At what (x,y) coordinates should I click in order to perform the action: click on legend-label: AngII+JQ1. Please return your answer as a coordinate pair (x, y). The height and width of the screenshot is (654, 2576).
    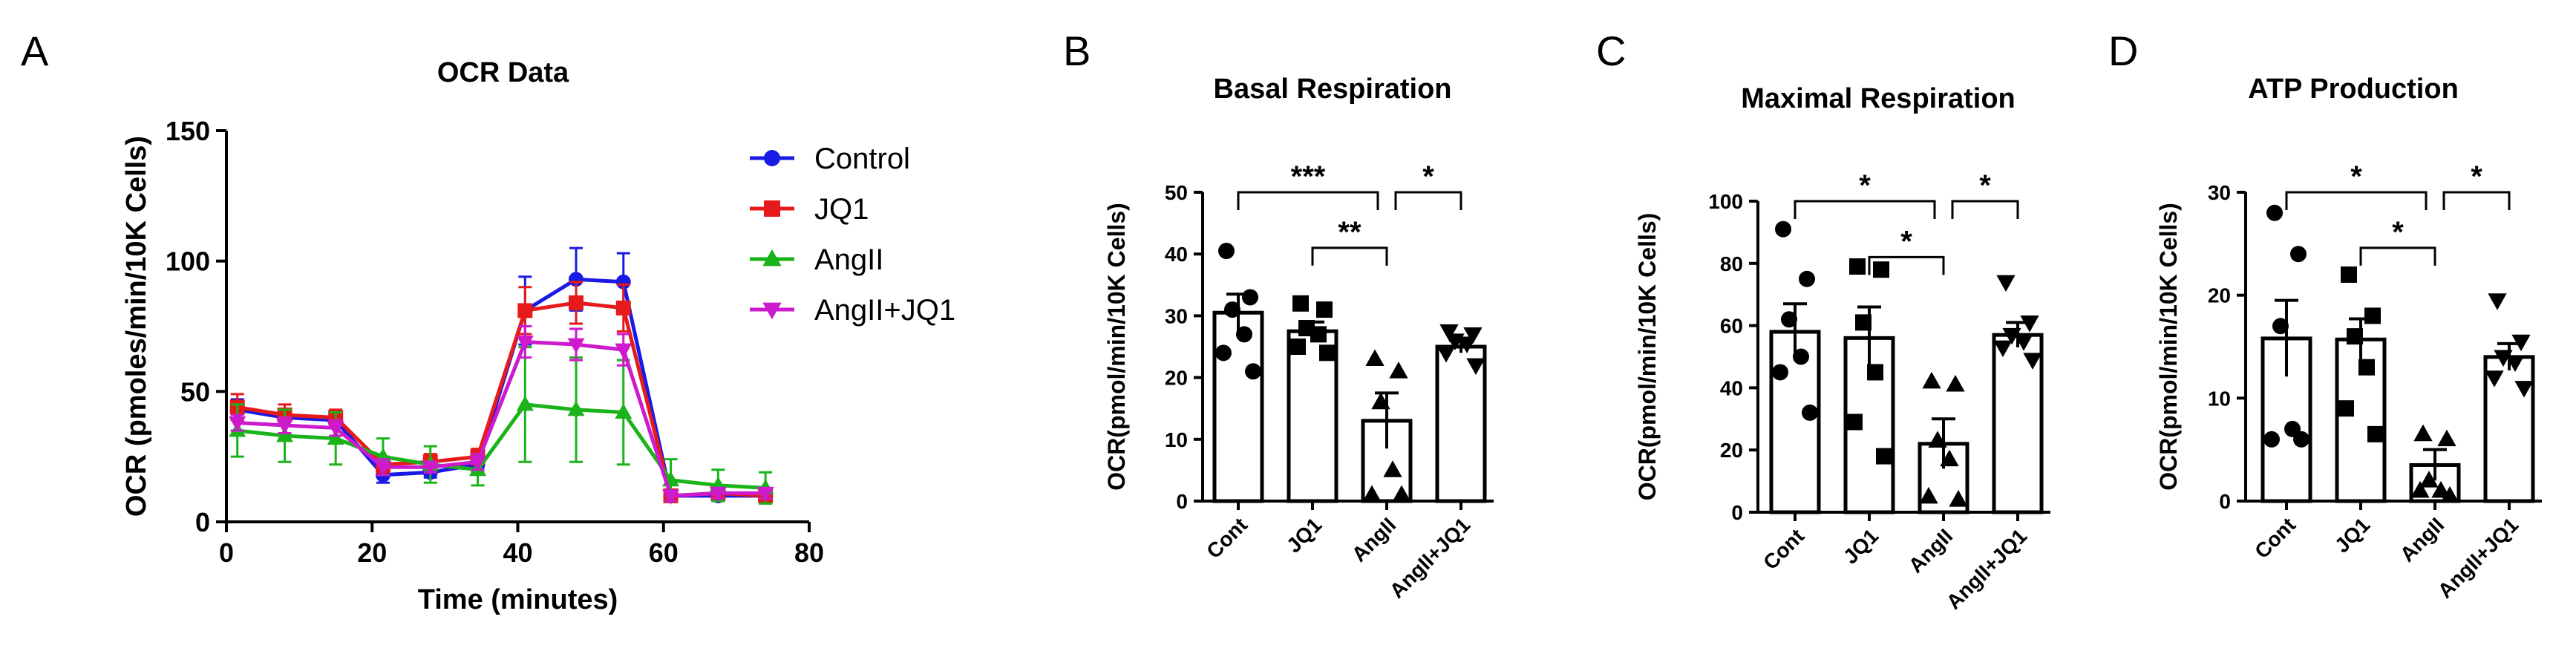
    Looking at the image, I should click on (884, 310).